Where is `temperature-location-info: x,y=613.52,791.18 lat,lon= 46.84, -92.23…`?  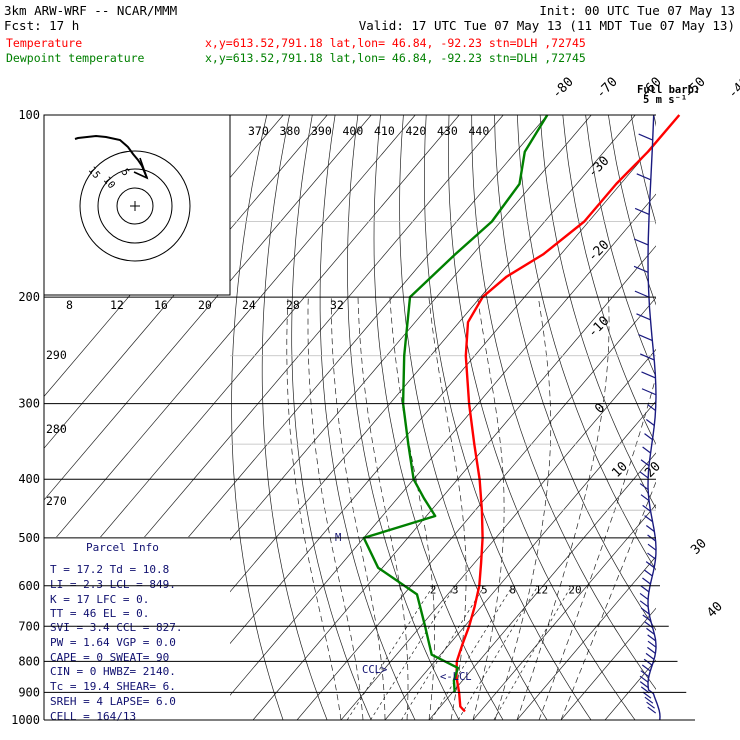
temperature-location-info: x,y=613.52,791.18 lat,lon= 46.84, -92.23… is located at coordinates (395, 43).